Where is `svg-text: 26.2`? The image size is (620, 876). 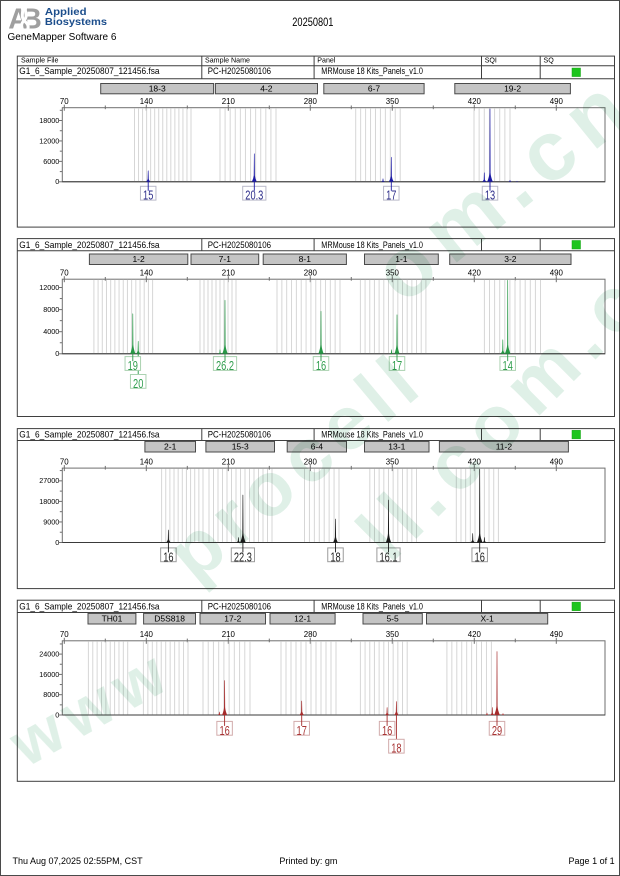
svg-text: 26.2 is located at coordinates (225, 365).